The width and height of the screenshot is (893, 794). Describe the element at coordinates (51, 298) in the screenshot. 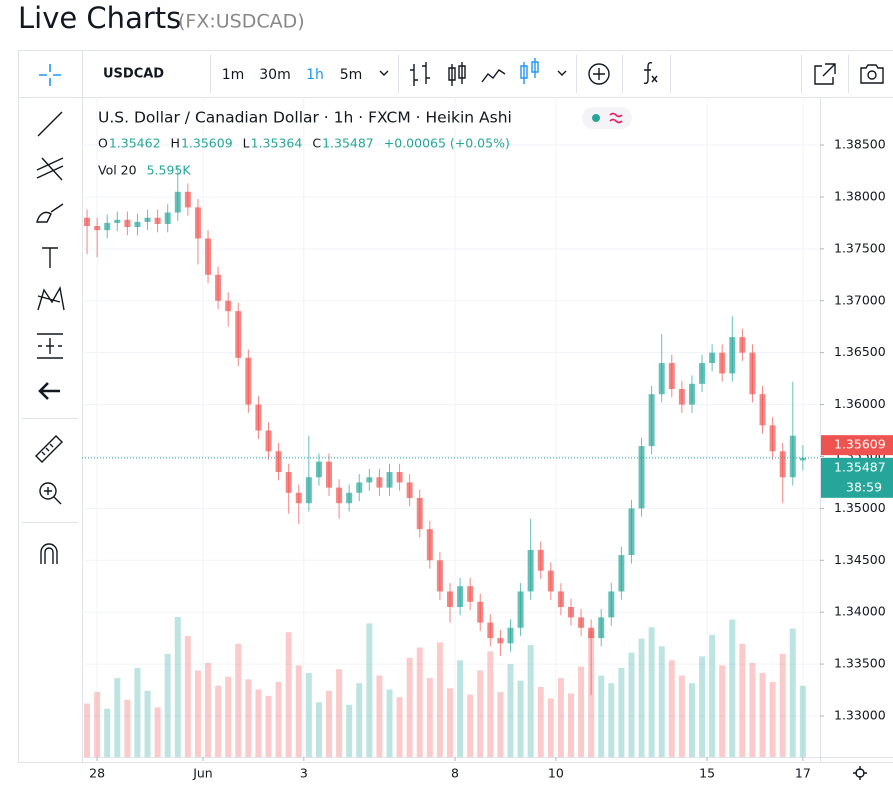

I see `pattern-tool` at that location.